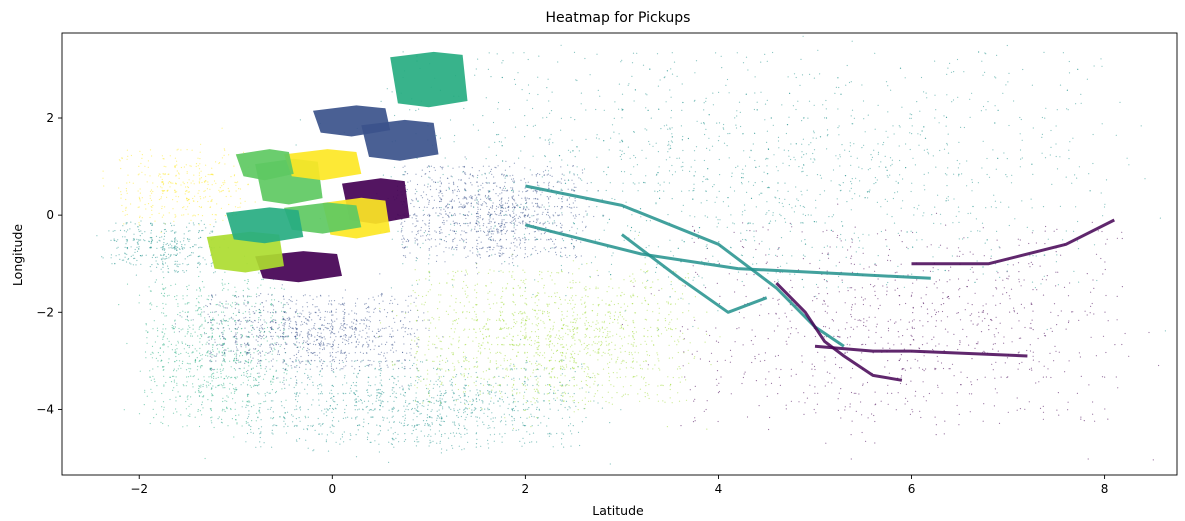 This screenshot has width=1185, height=521. I want to click on manhattan-cells, so click(337, 167).